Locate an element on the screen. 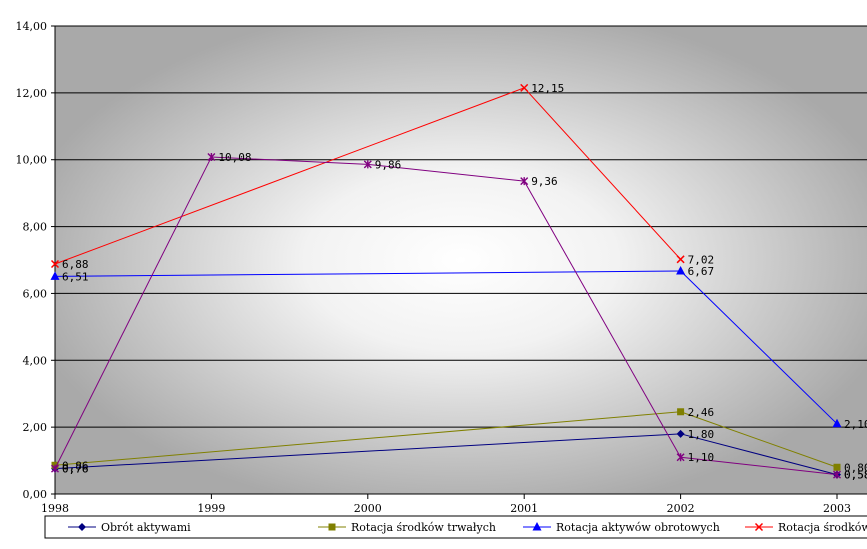 The image size is (867, 549). y-tick-label: 6,00 is located at coordinates (35, 293).